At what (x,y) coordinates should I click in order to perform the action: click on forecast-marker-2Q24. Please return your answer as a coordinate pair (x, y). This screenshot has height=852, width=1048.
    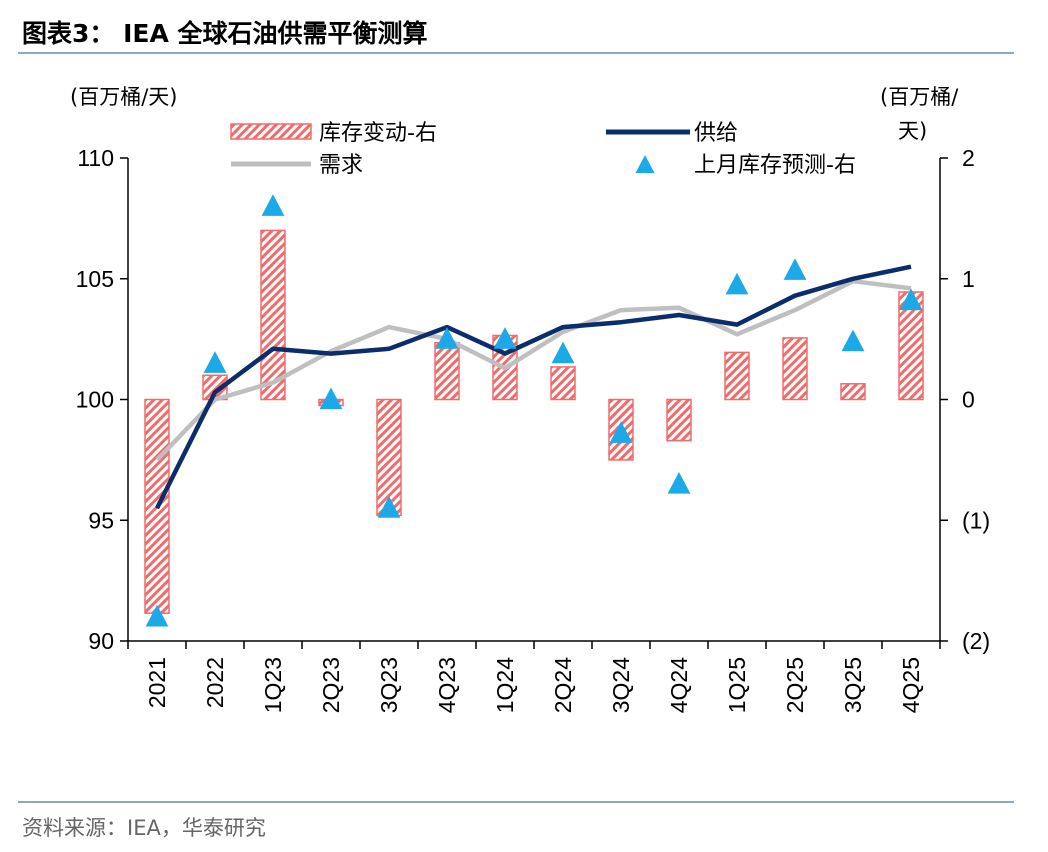
    Looking at the image, I should click on (563, 352).